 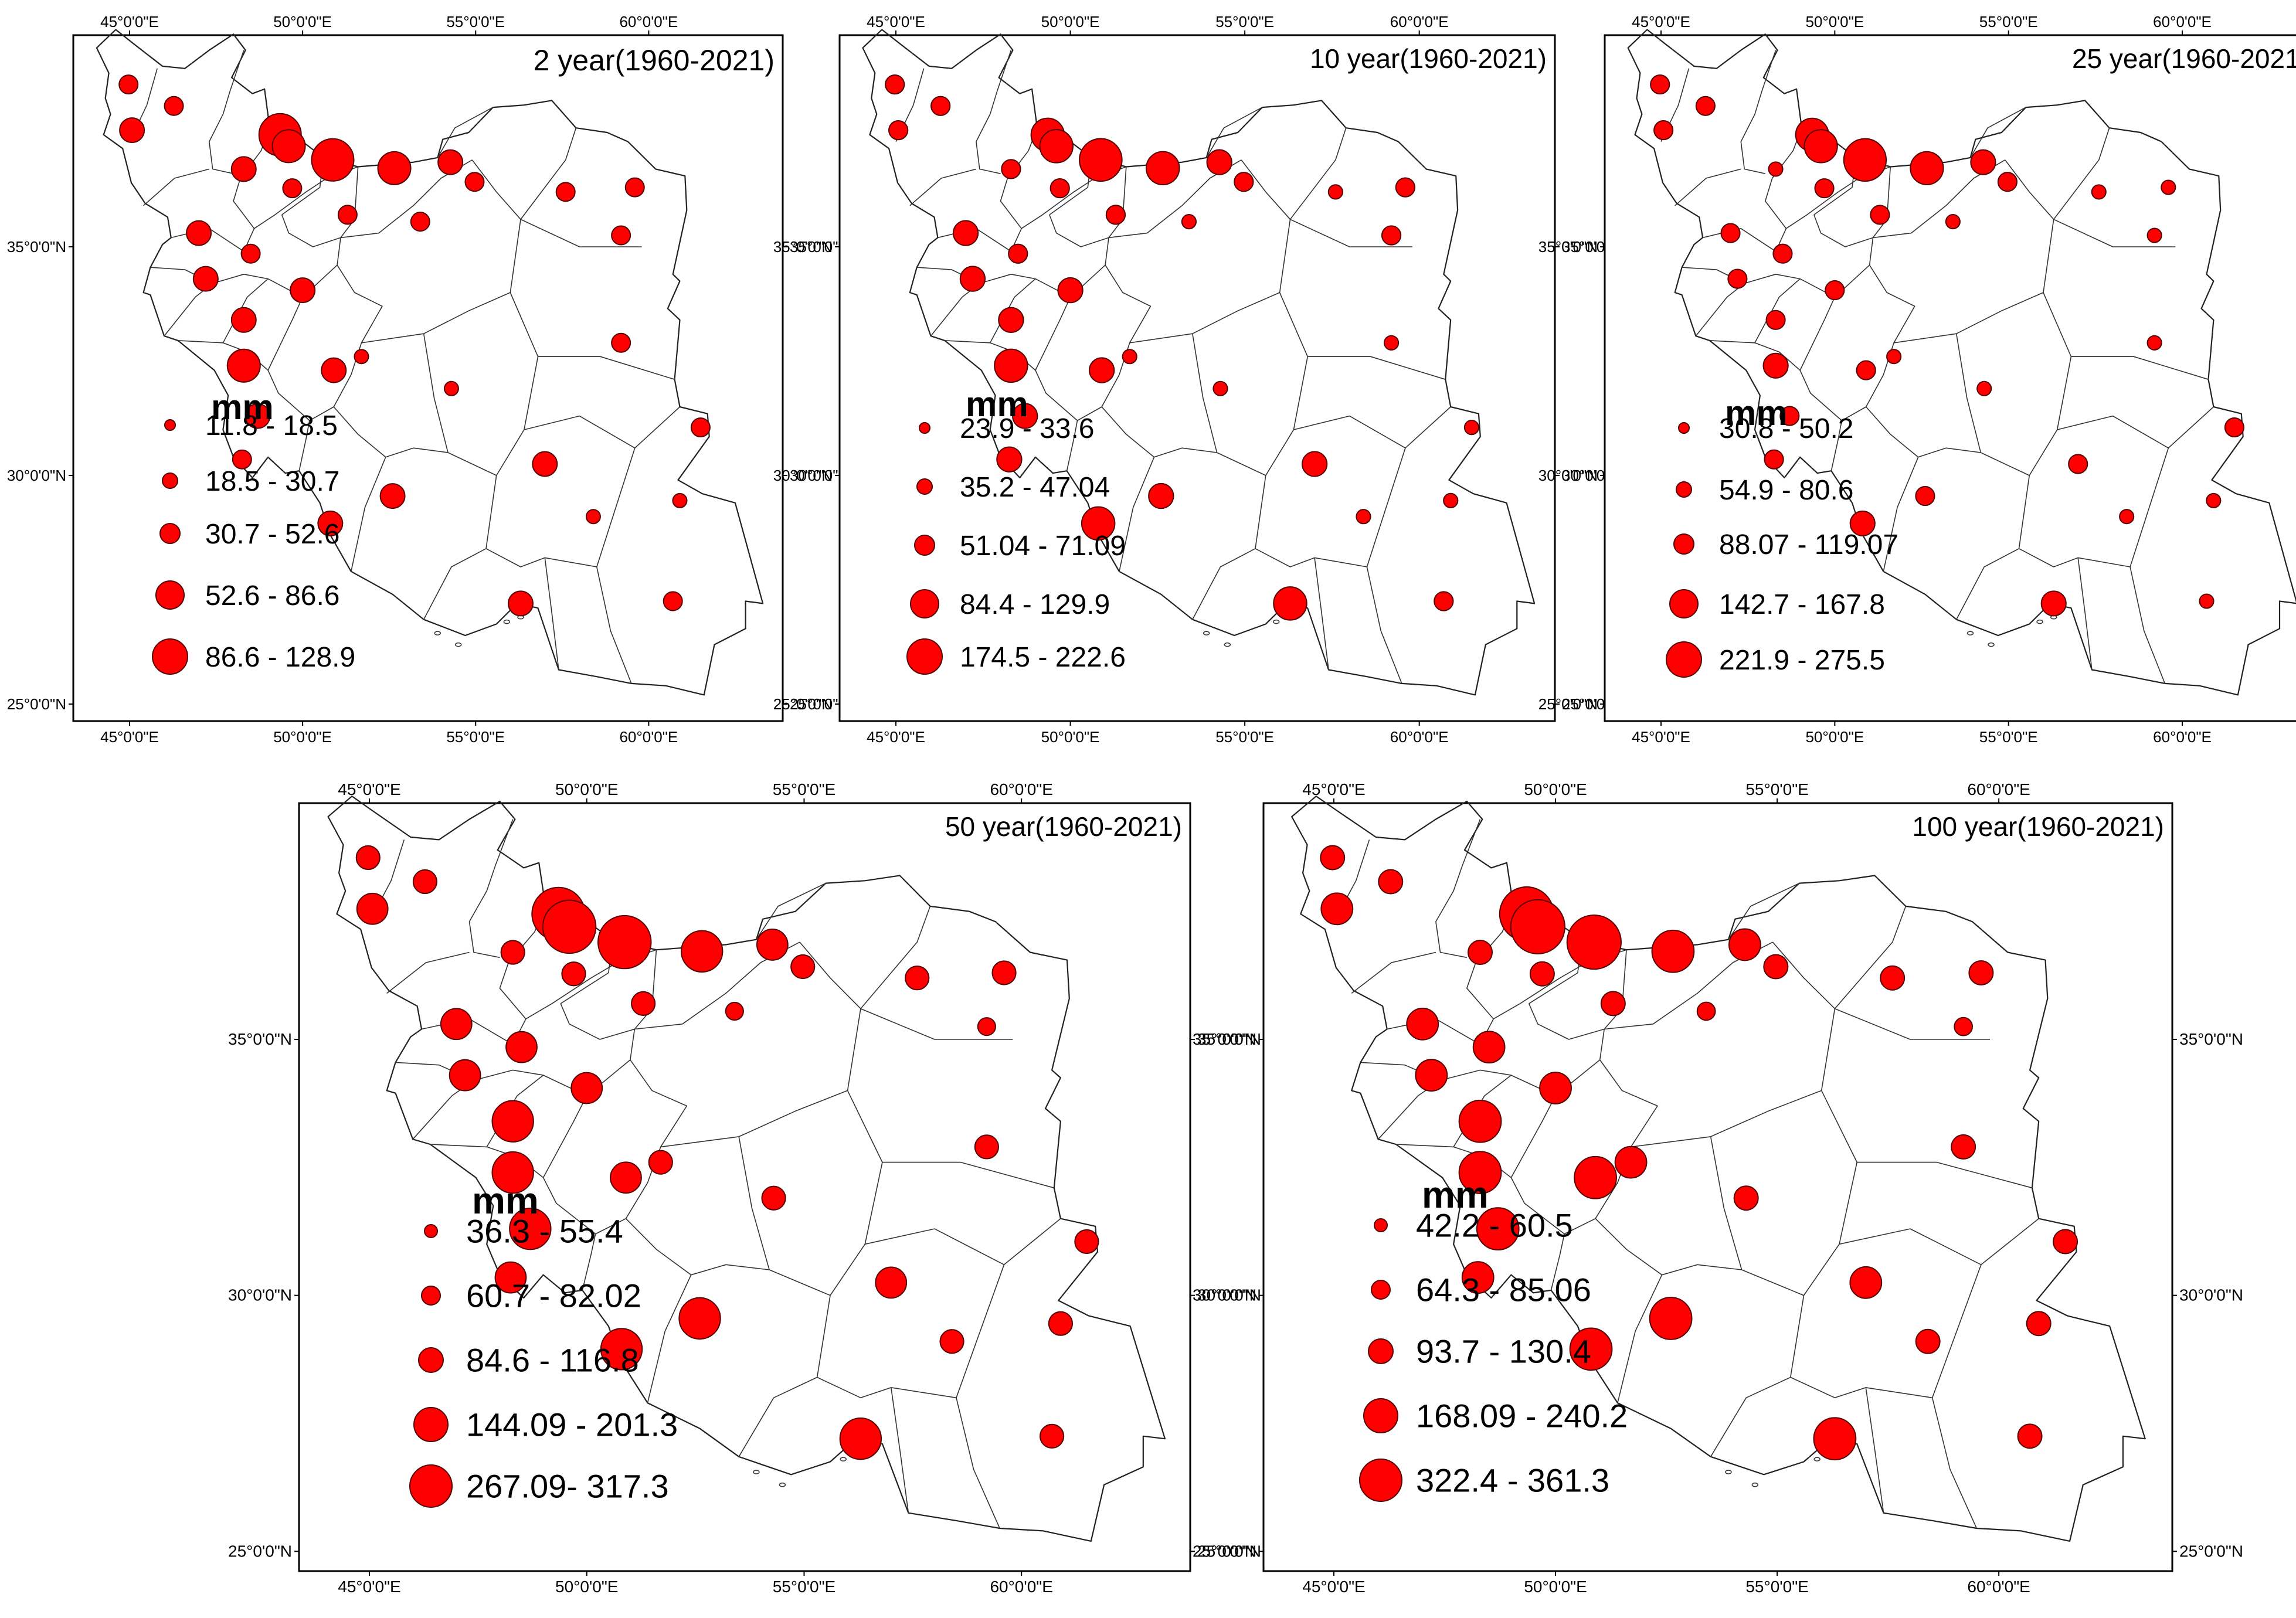 What do you see at coordinates (2184, 58) in the screenshot?
I see `panel-title: 25 year(1960-2021)` at bounding box center [2184, 58].